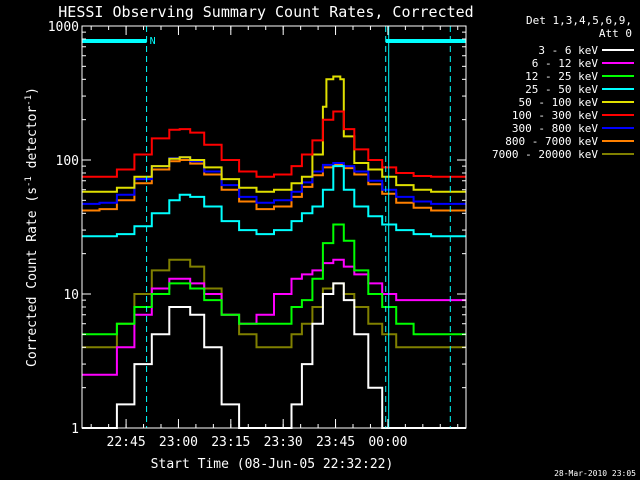  I want to click on x-tick-label: 23:00, so click(178, 442).